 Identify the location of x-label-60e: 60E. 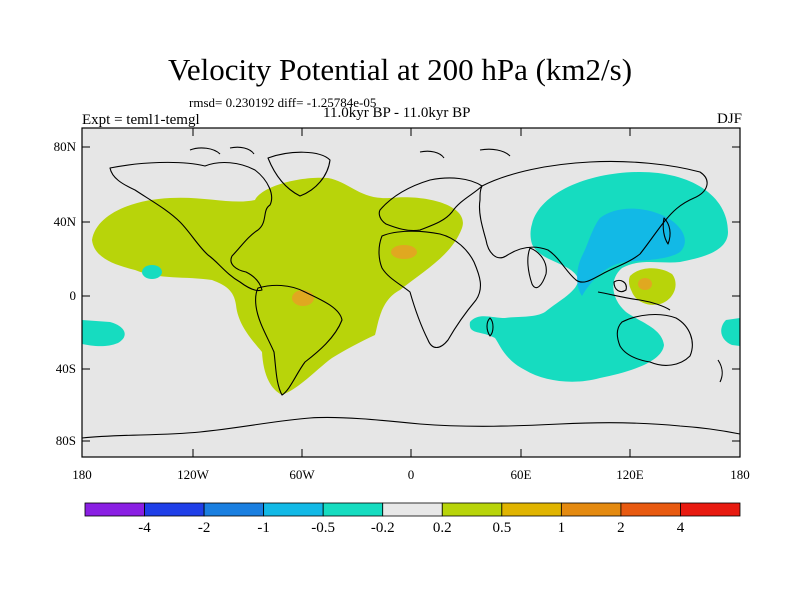
(521, 474).